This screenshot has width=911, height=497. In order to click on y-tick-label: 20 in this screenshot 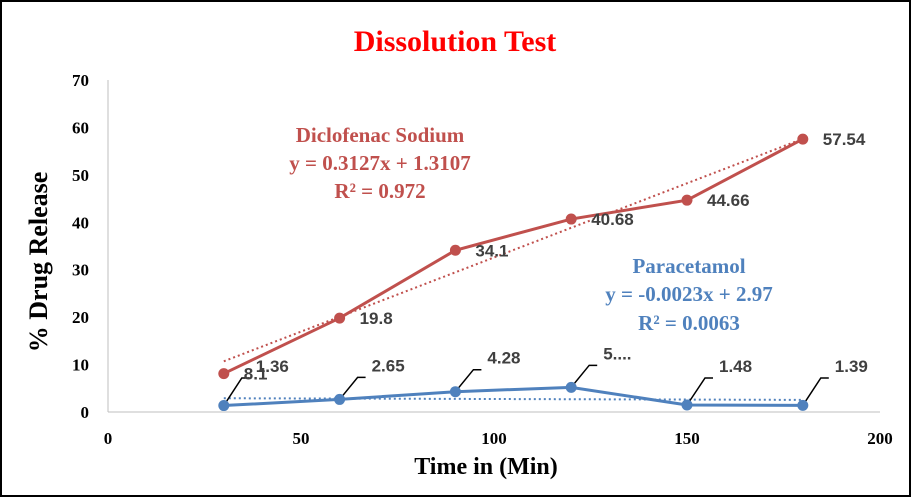, I will do `click(80, 317)`.